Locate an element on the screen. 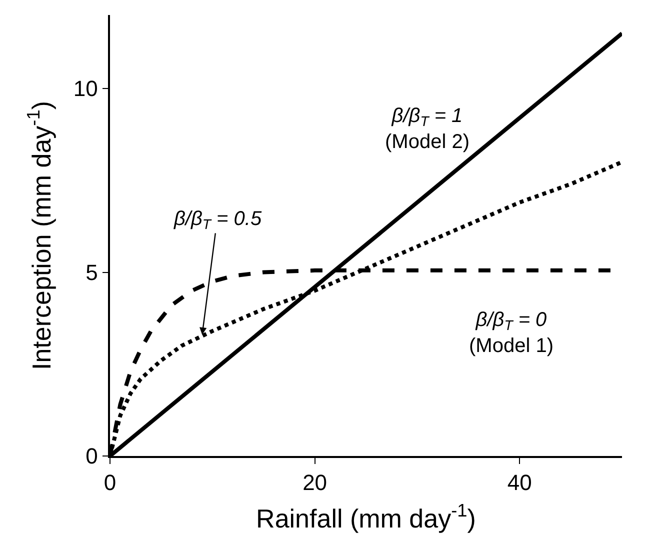  x-tick-label: 40 is located at coordinates (519, 483).